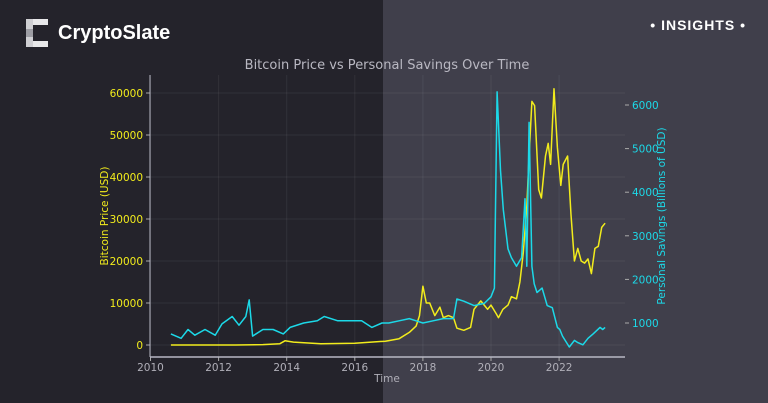 The width and height of the screenshot is (768, 403). I want to click on cryptoslate-logo-icon, so click(37, 33).